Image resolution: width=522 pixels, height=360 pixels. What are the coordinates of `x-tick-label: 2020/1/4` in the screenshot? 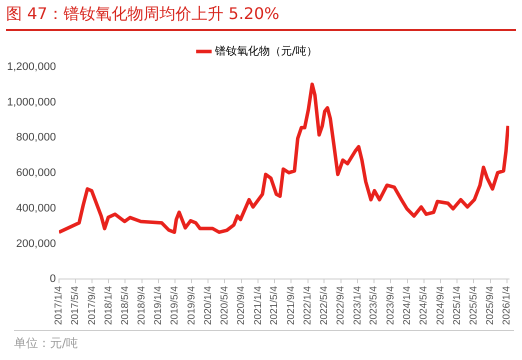 It's located at (208, 306).